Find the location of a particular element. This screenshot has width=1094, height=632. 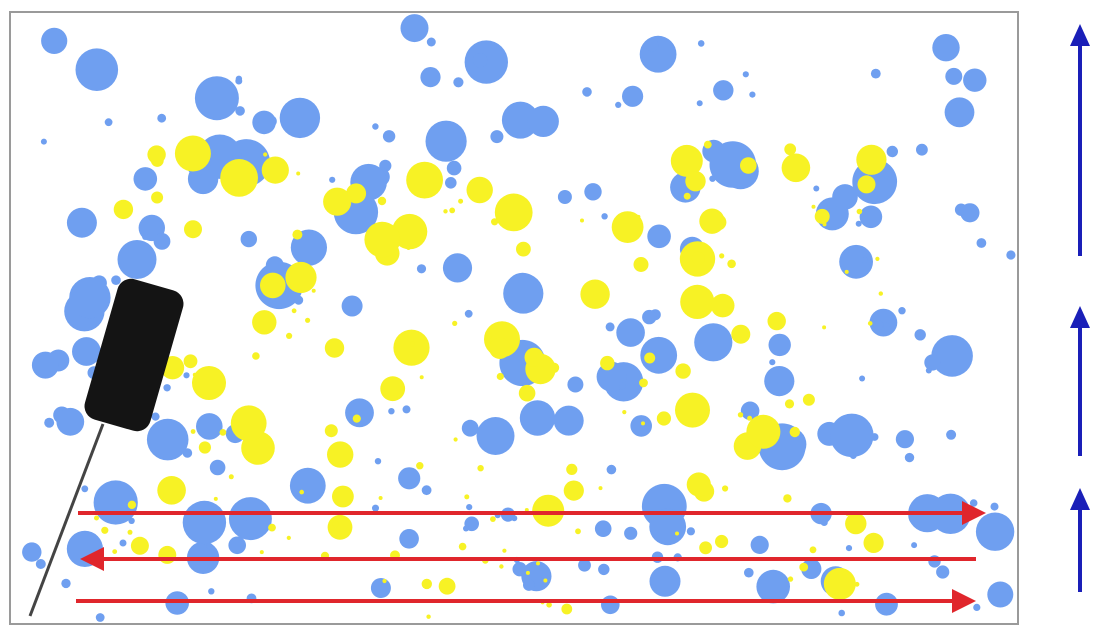

side-arrow-layer is located at coordinates (1080, 308).